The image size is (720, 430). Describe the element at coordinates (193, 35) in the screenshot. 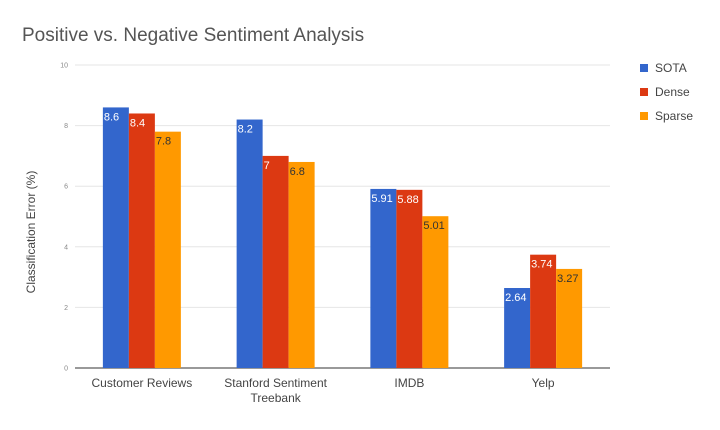

I see `chart-title: Positive vs. Negative Sentiment Analysis` at that location.